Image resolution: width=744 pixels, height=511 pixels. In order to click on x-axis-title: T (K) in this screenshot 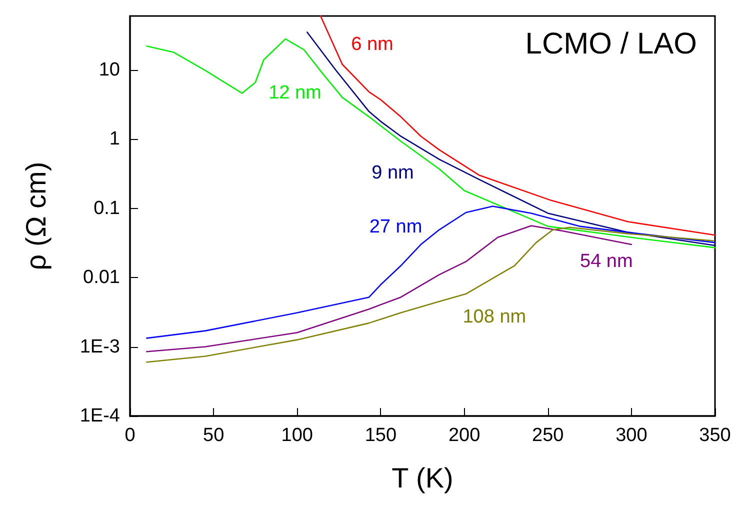, I will do `click(423, 478)`.